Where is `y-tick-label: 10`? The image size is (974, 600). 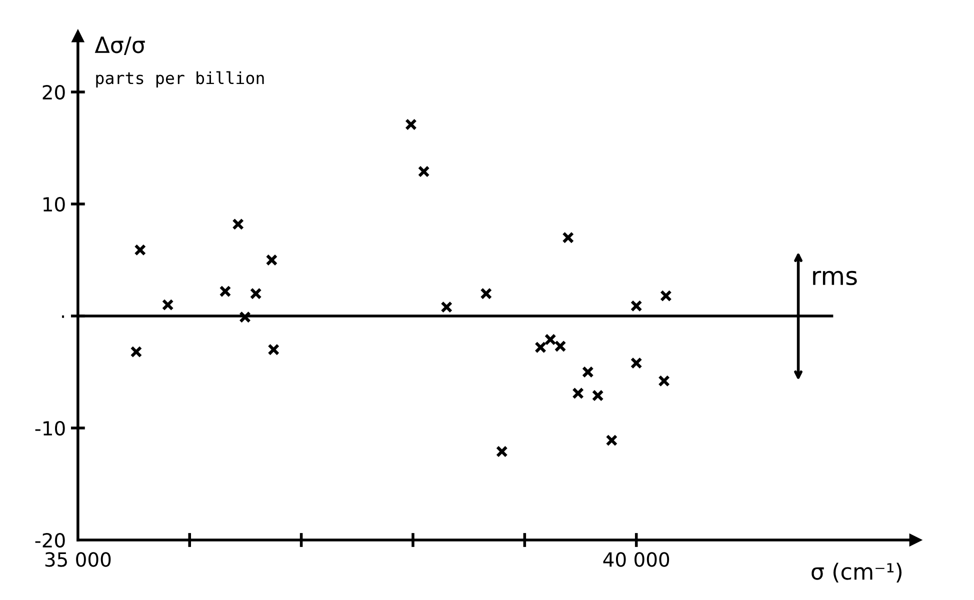
y-tick-label: 10 is located at coordinates (54, 204).